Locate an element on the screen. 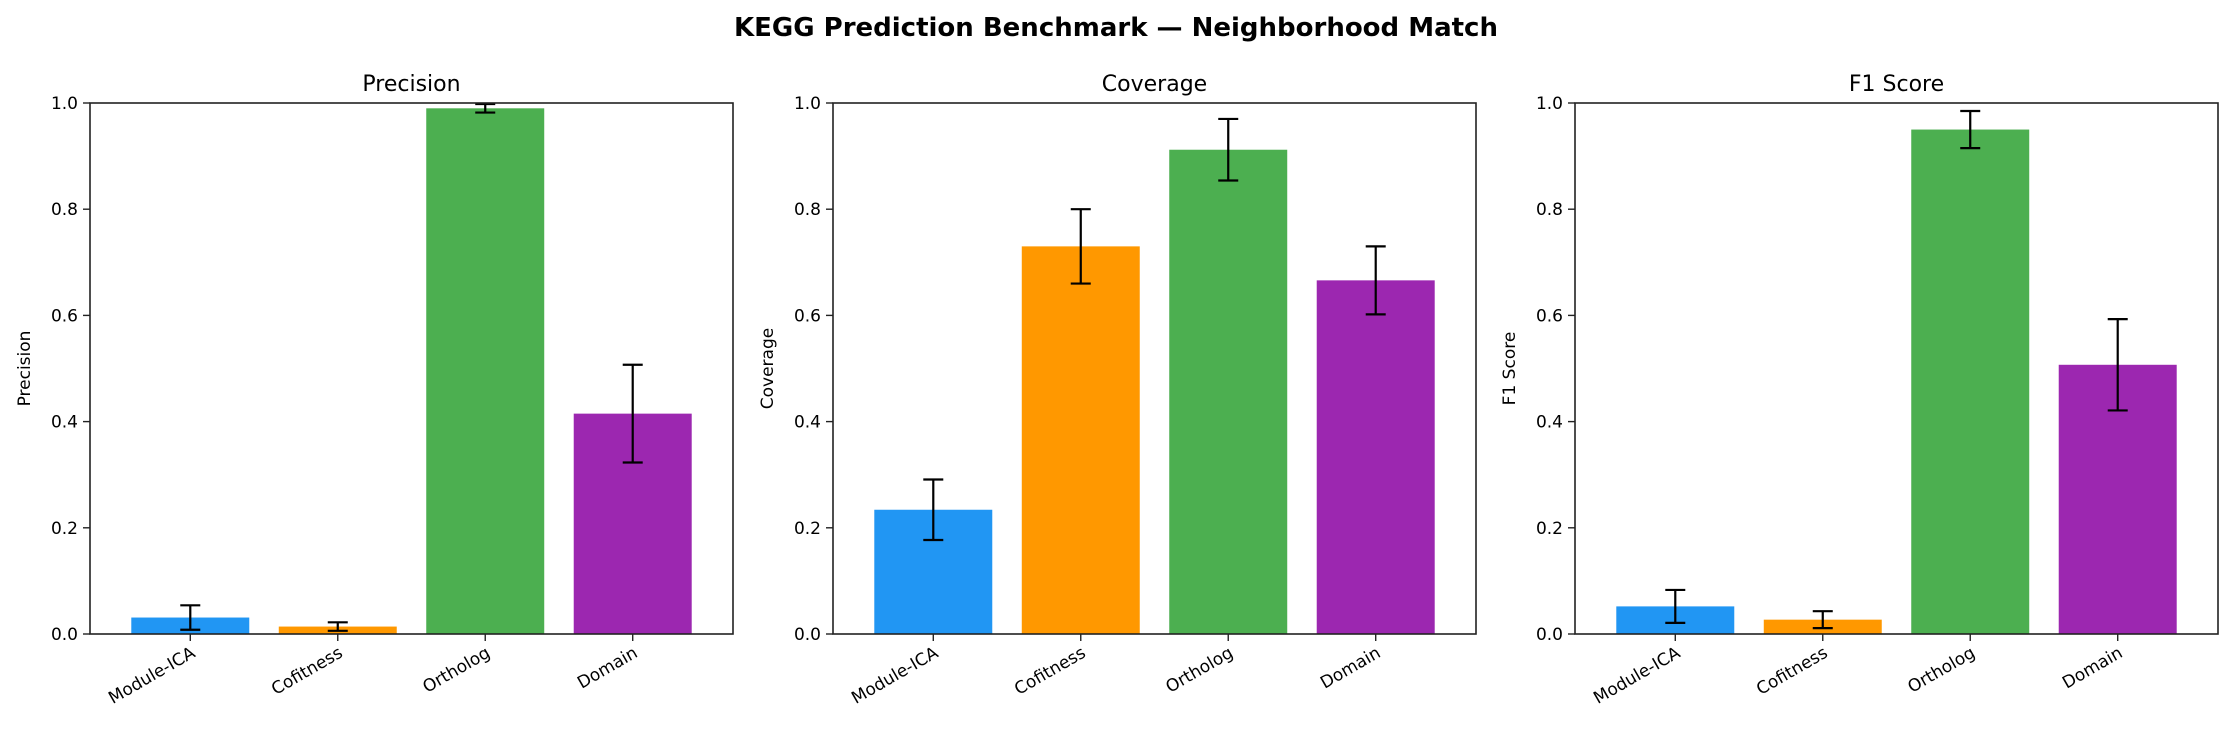 Image resolution: width=2233 pixels, height=745 pixels. y-axis-label: Precision is located at coordinates (25, 369).